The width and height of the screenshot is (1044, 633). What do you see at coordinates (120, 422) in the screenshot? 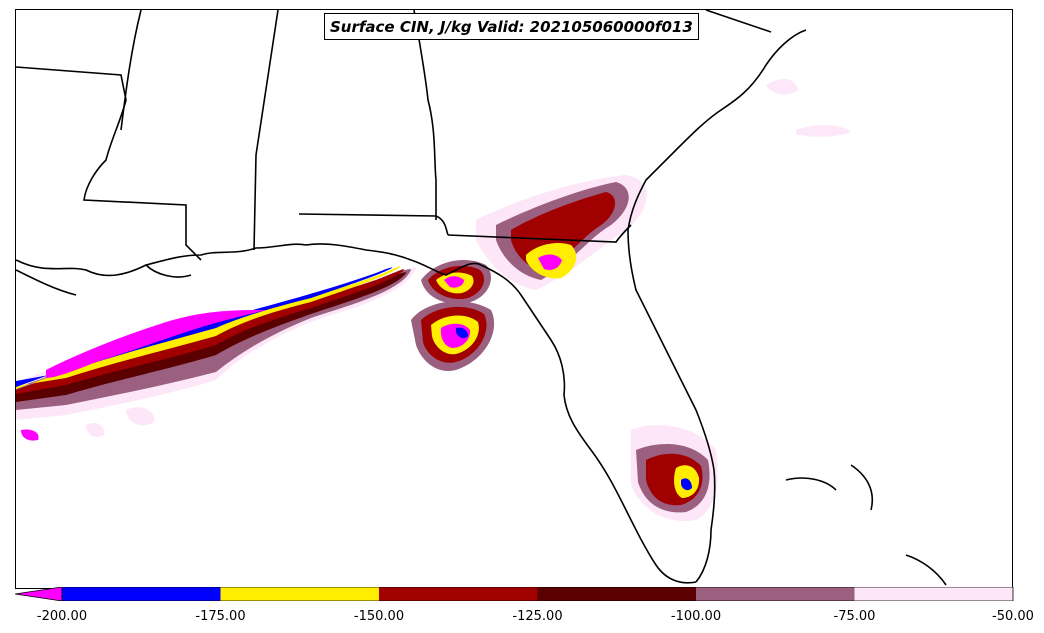
I see `cin-gulf-dots` at bounding box center [120, 422].